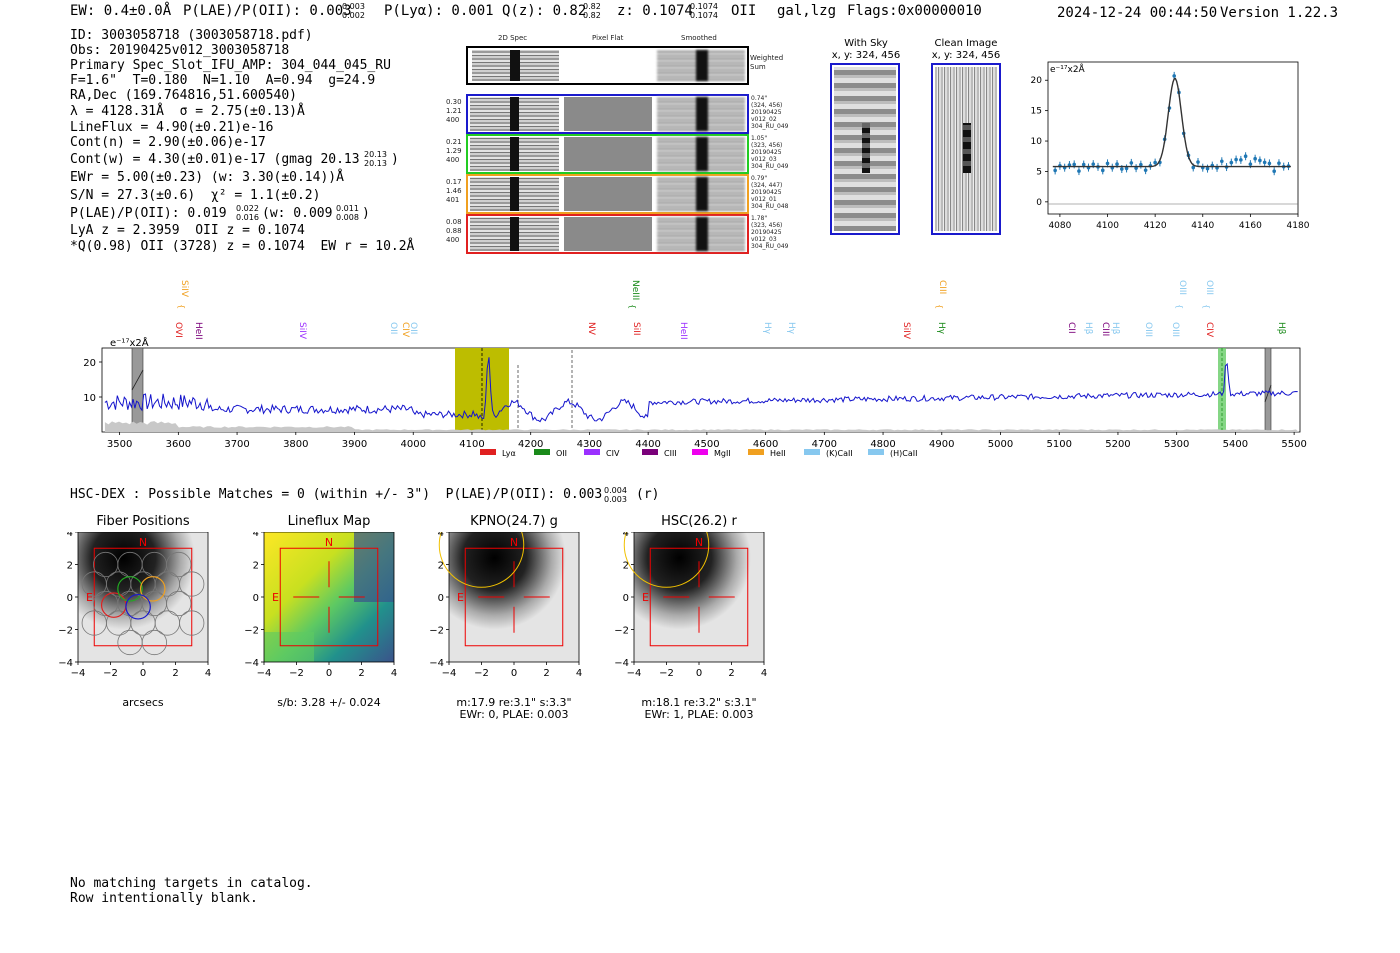 Image resolution: width=1400 pixels, height=953 pixels. What do you see at coordinates (699, 714) in the screenshot?
I see `panel-caption-2: EWr: 1, PLAE: 0.003` at bounding box center [699, 714].